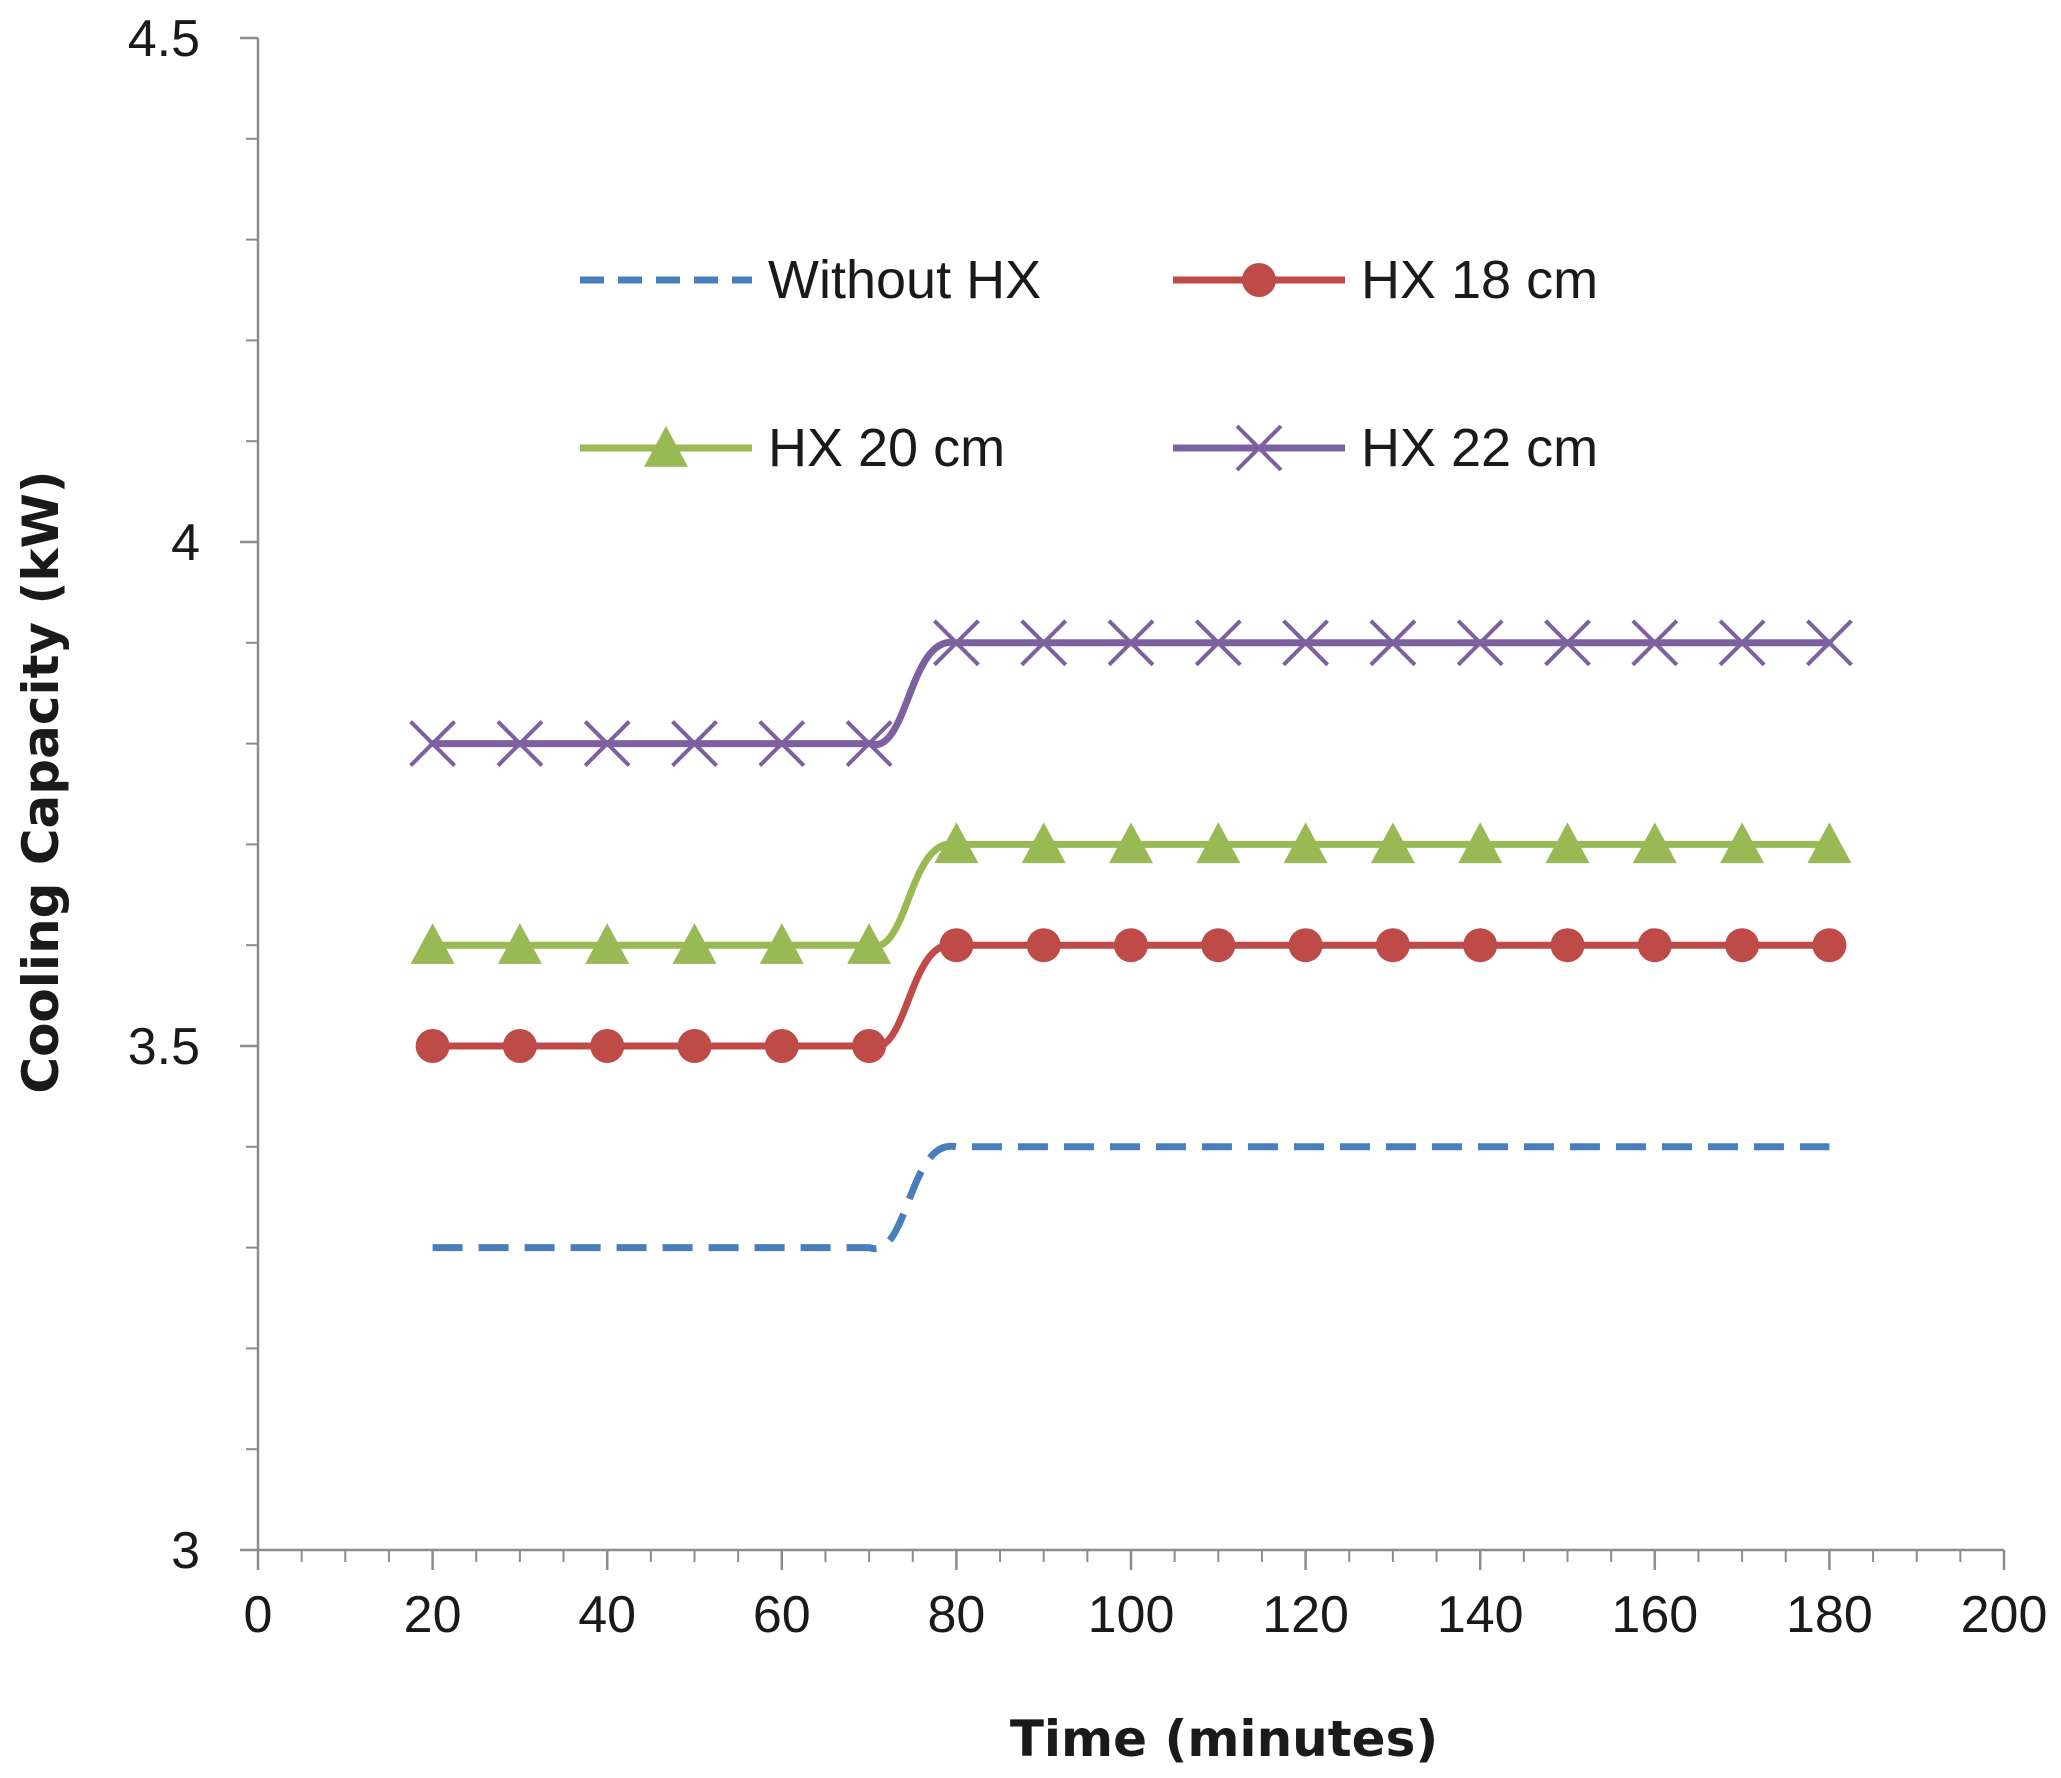  What do you see at coordinates (782, 1615) in the screenshot?
I see `x-tick-label: 60` at bounding box center [782, 1615].